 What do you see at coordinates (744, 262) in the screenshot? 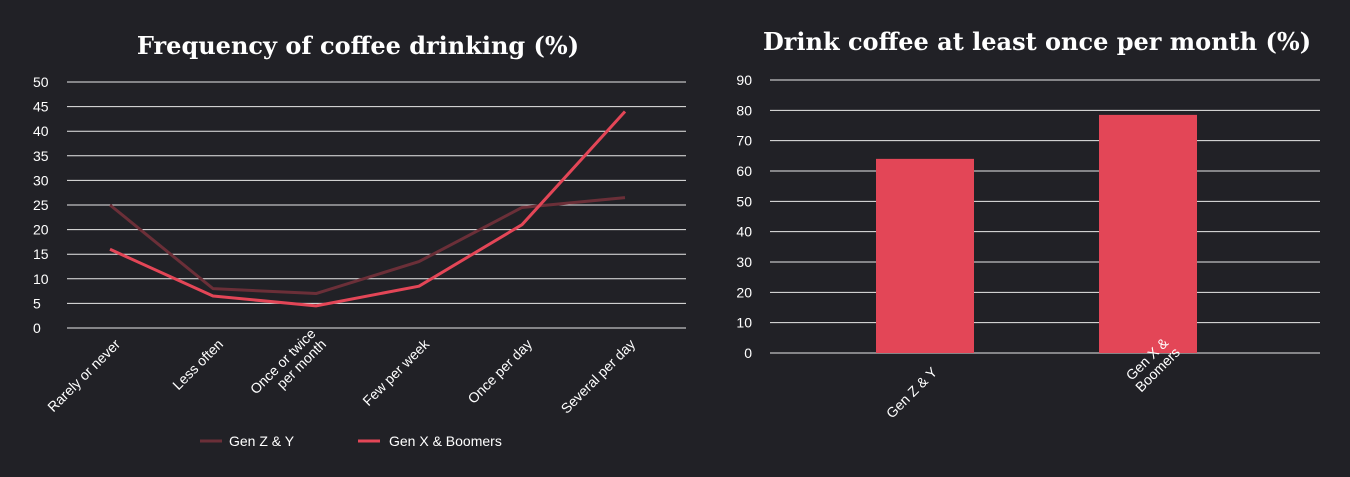
I see `bar-y-tick-label: 30` at bounding box center [744, 262].